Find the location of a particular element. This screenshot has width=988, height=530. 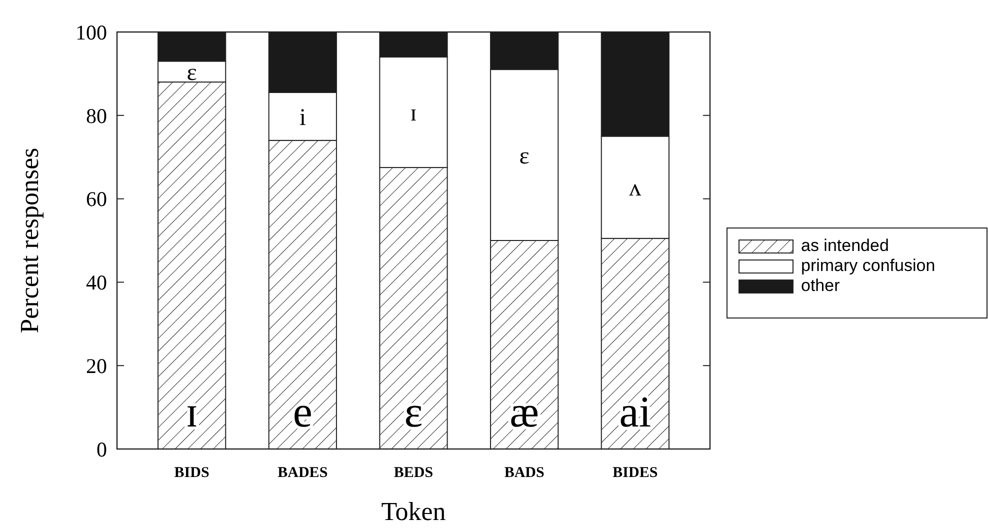

y-tick-label: 60 is located at coordinates (96, 199).